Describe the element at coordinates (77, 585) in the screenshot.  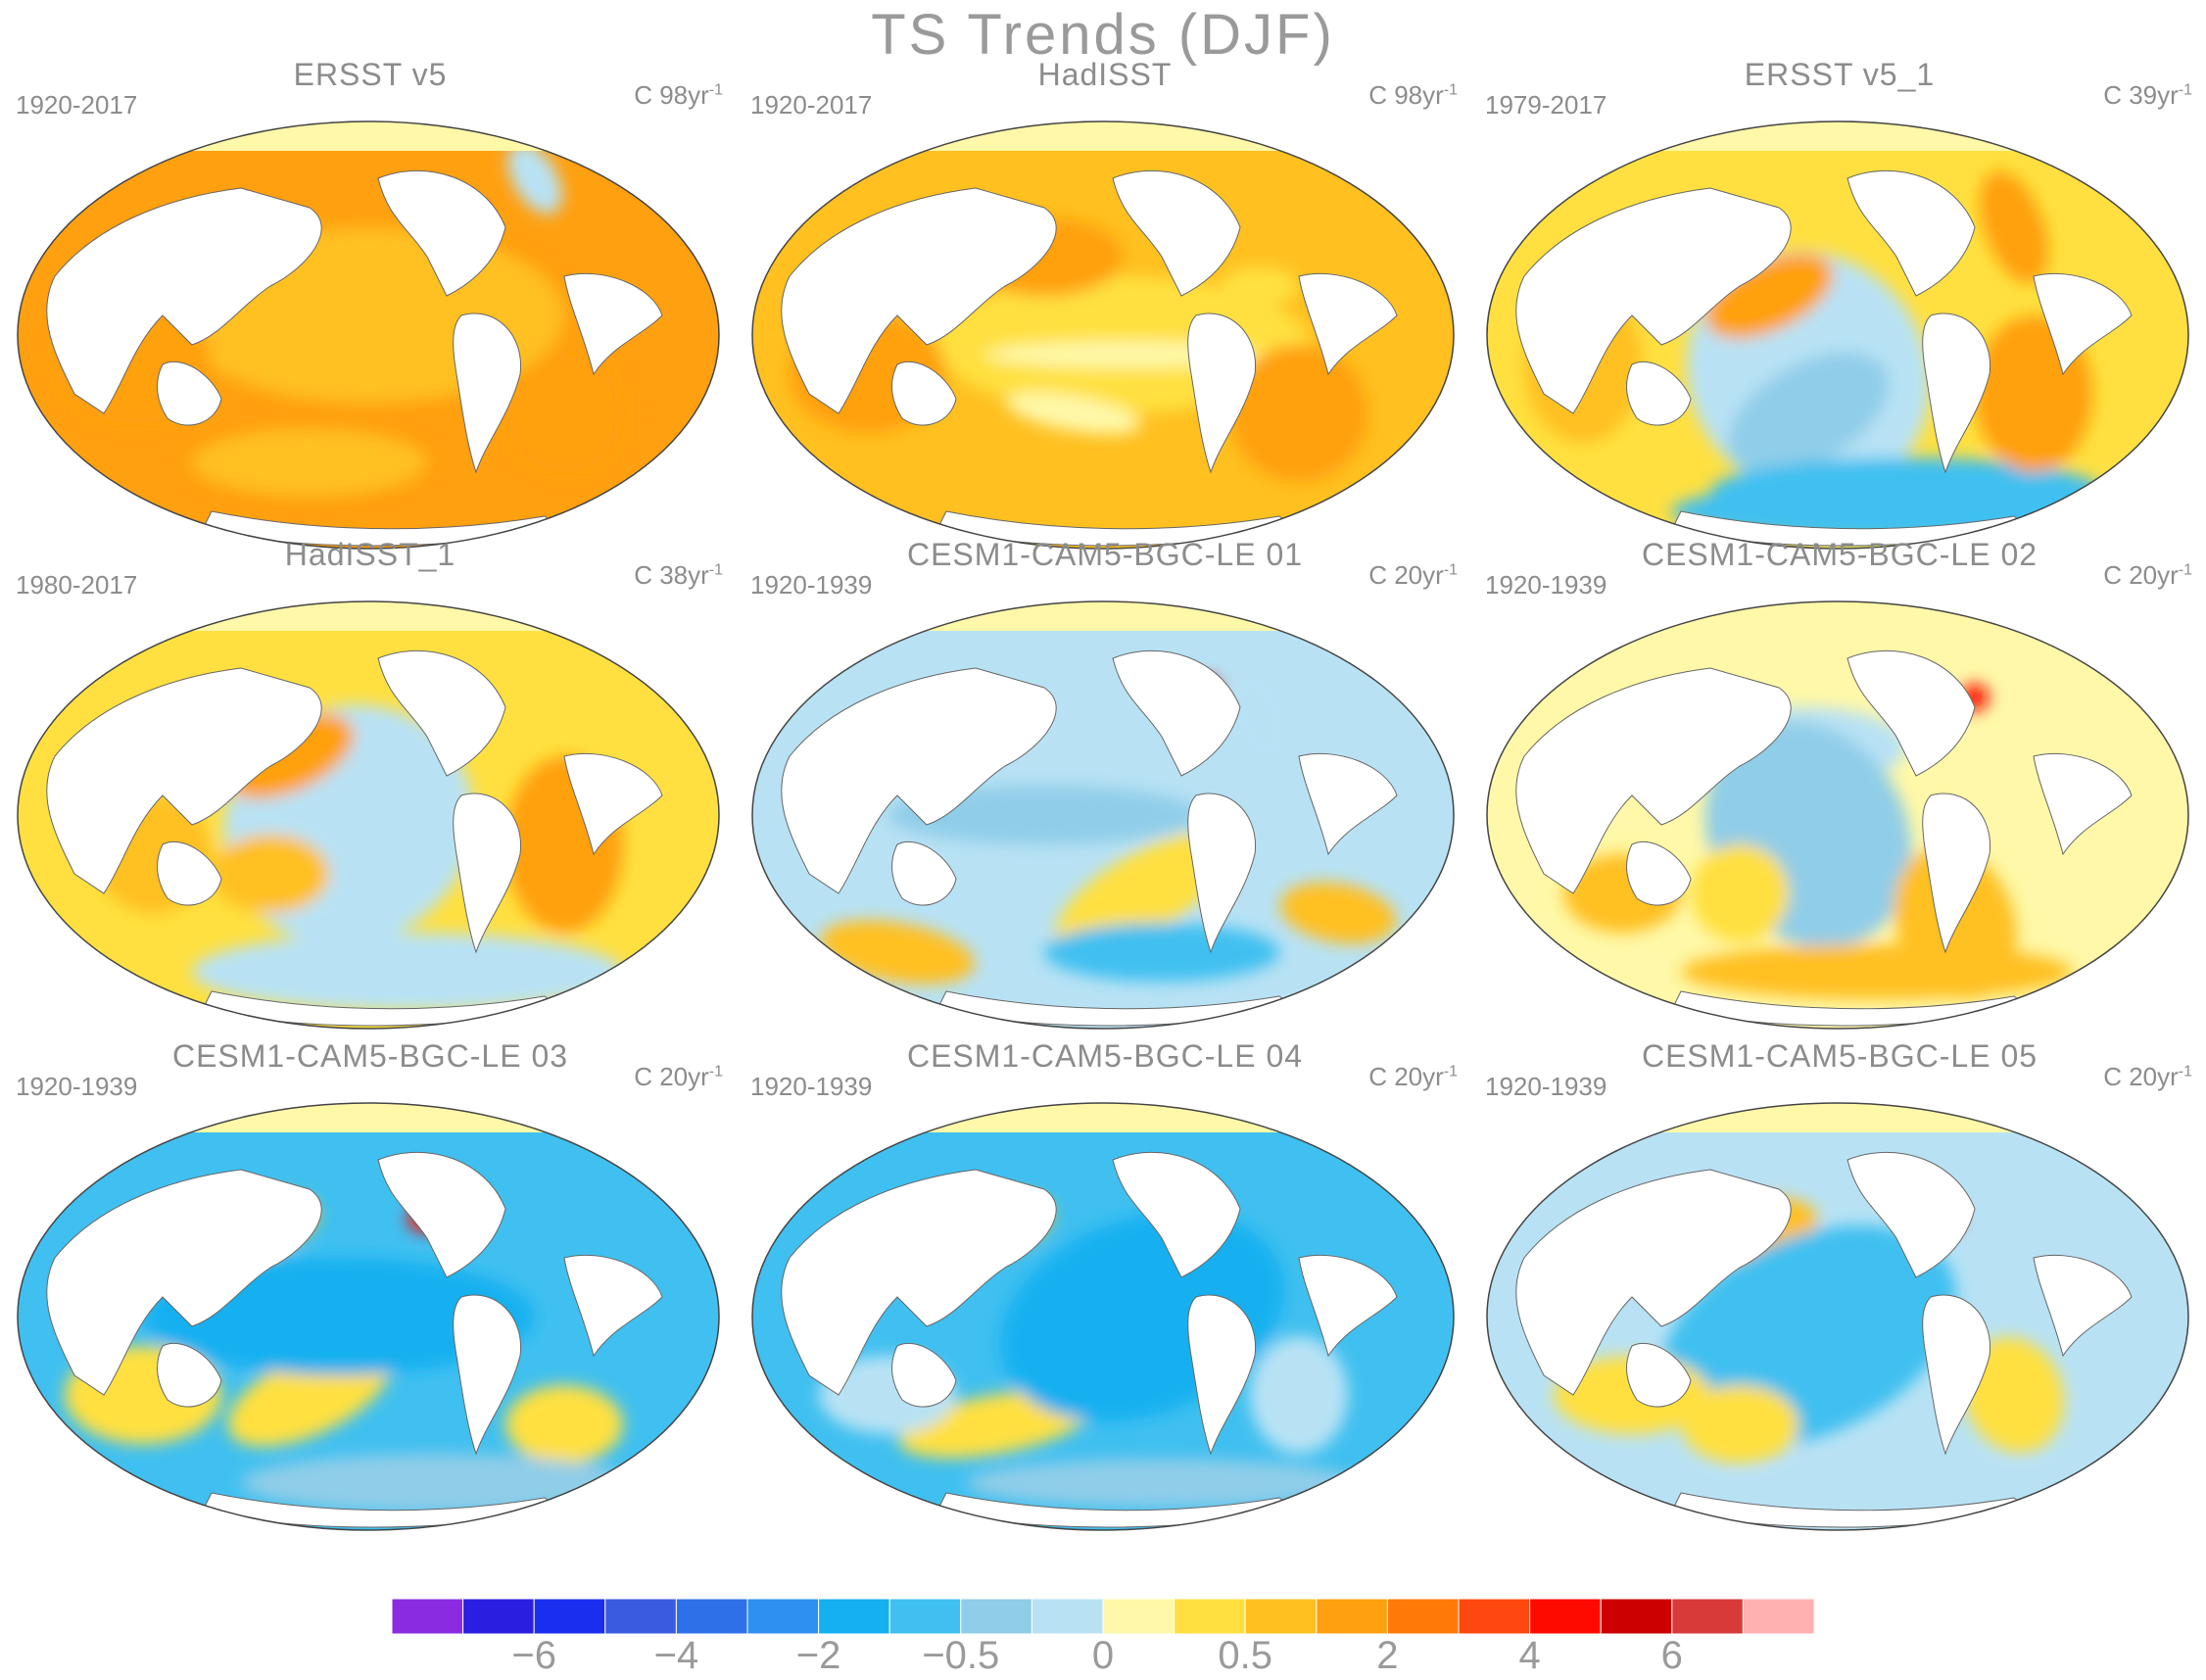
I see `panel-period: 1980-2017` at that location.